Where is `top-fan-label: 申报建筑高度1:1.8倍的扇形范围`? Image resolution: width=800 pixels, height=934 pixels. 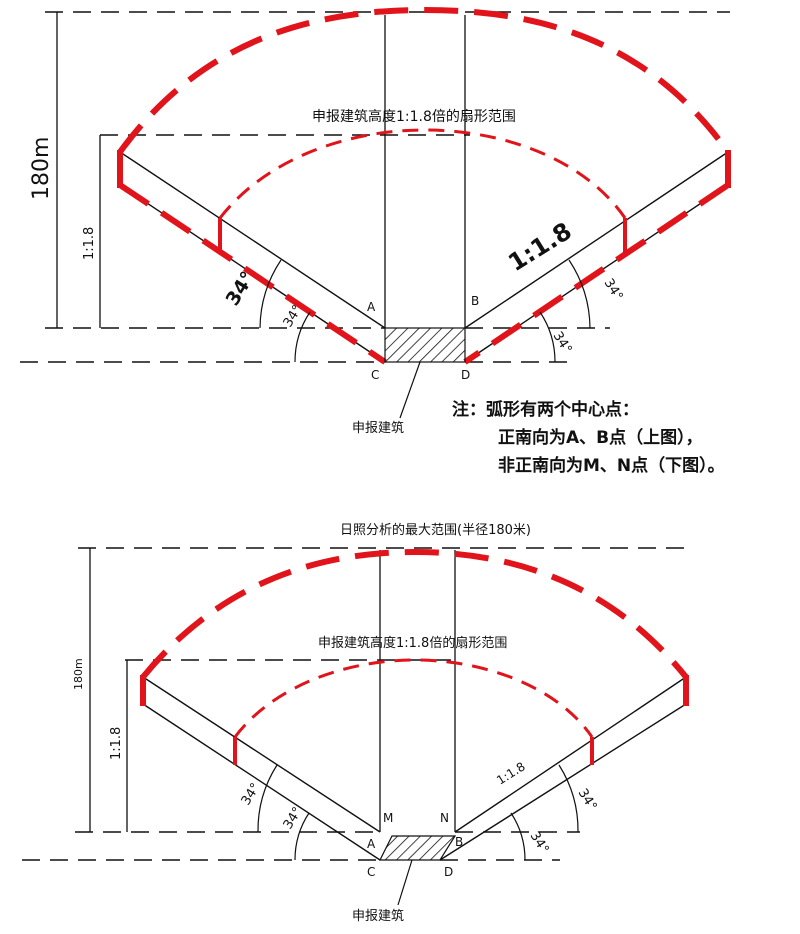
top-fan-label: 申报建筑高度1:1.8倍的扇形范围 is located at coordinates (414, 116).